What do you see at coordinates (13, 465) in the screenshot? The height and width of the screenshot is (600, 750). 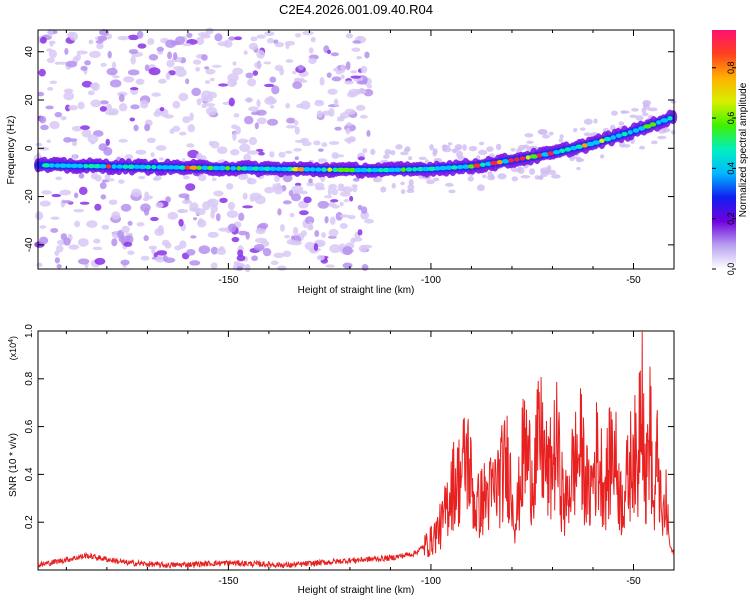 I see `snr-y-axis-label: SNR (10 * v/v)` at bounding box center [13, 465].